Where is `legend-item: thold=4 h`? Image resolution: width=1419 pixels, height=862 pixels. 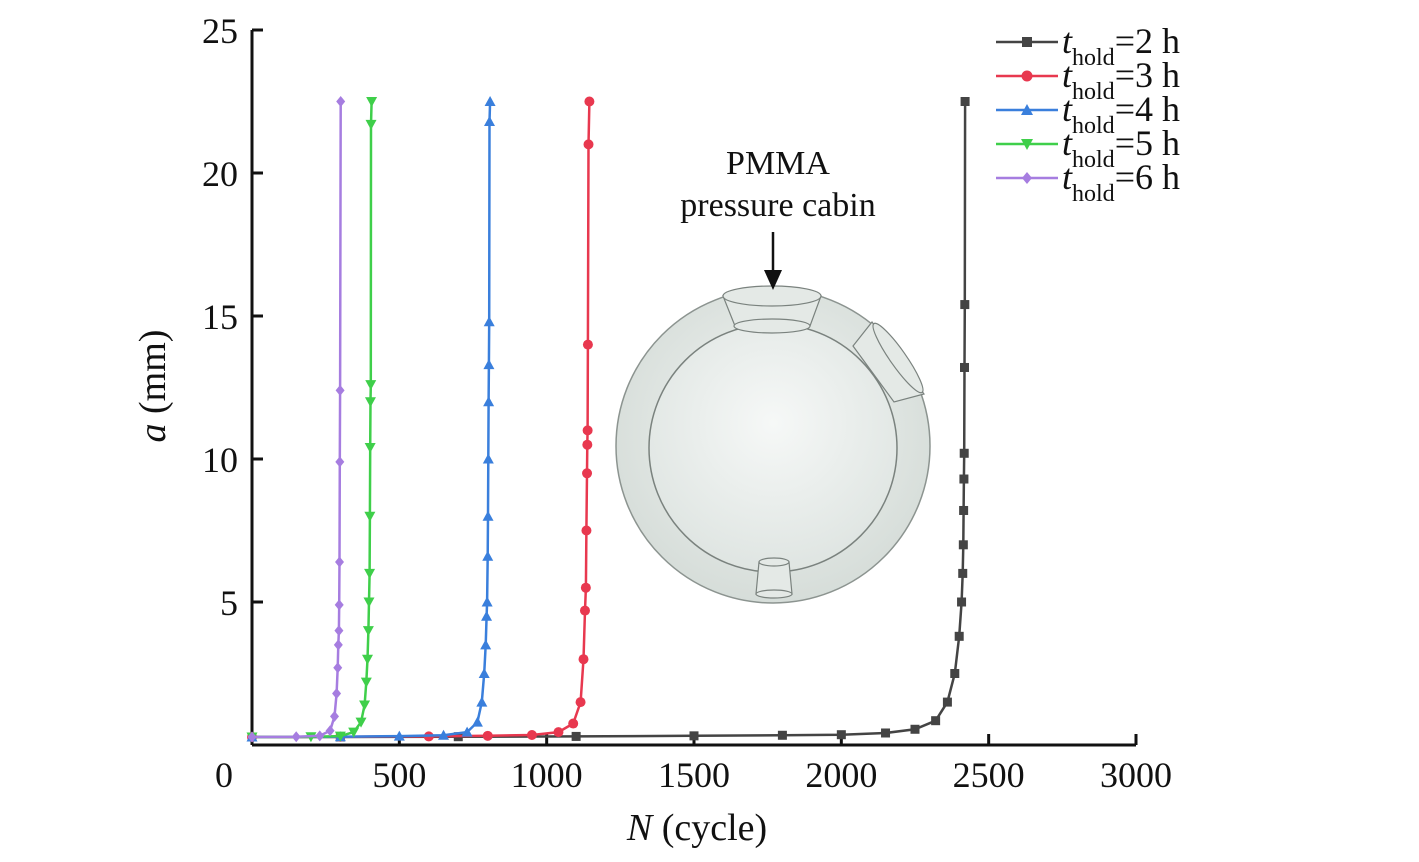 legend-item: thold=4 h is located at coordinates (1088, 114).